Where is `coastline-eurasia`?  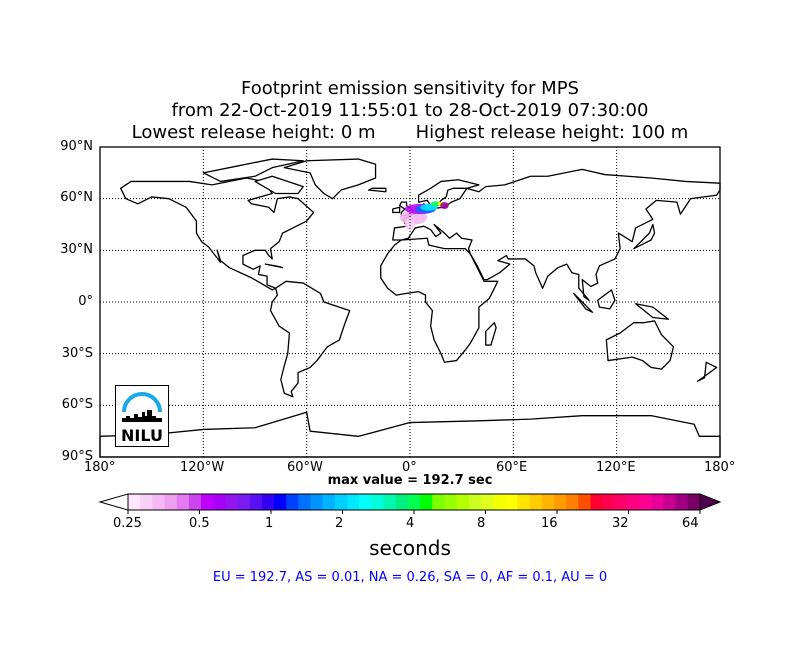 coastline-eurasia is located at coordinates (556, 234).